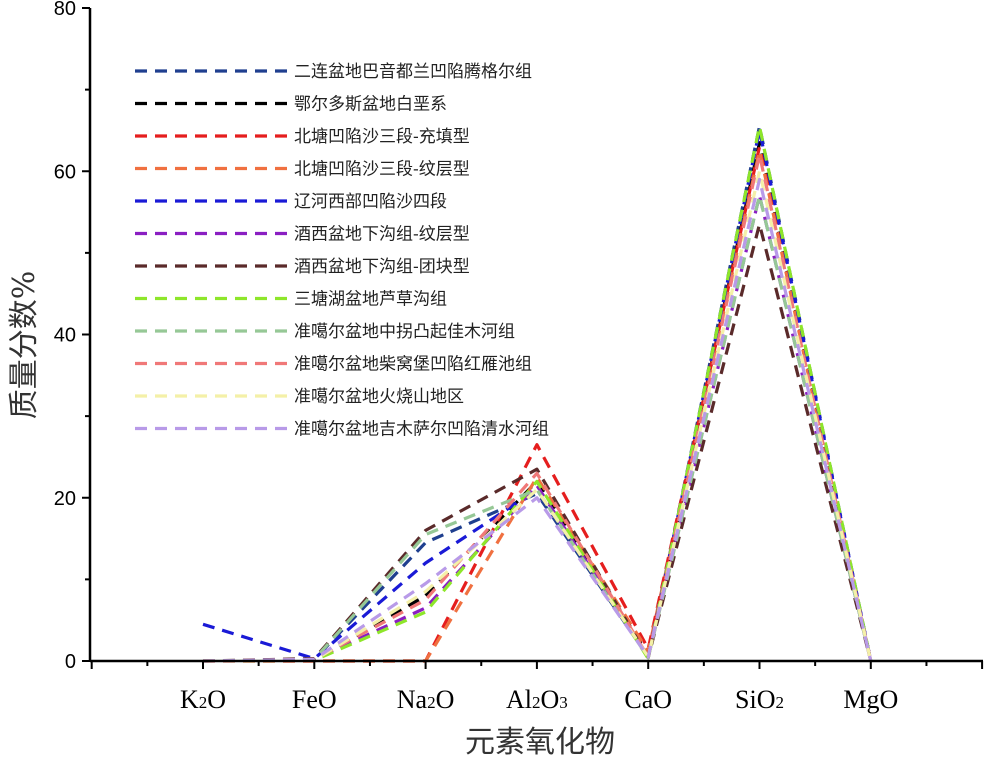  I want to click on legend-label: 辽河西部凹陷沙四段, so click(370, 202).